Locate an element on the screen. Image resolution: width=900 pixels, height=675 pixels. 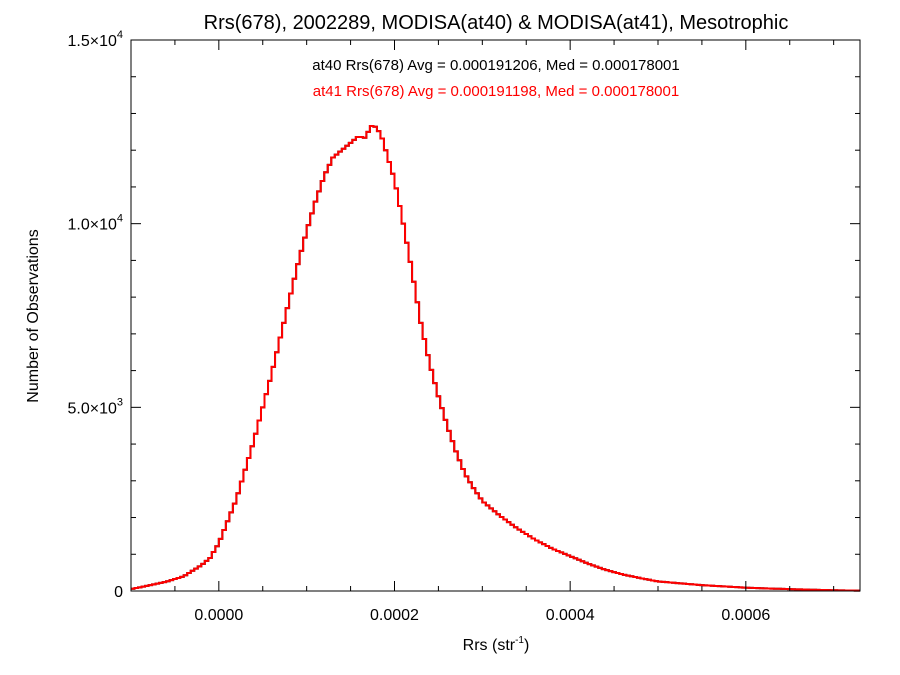
x-axis-label: Rrs (str-1) is located at coordinates (496, 644).